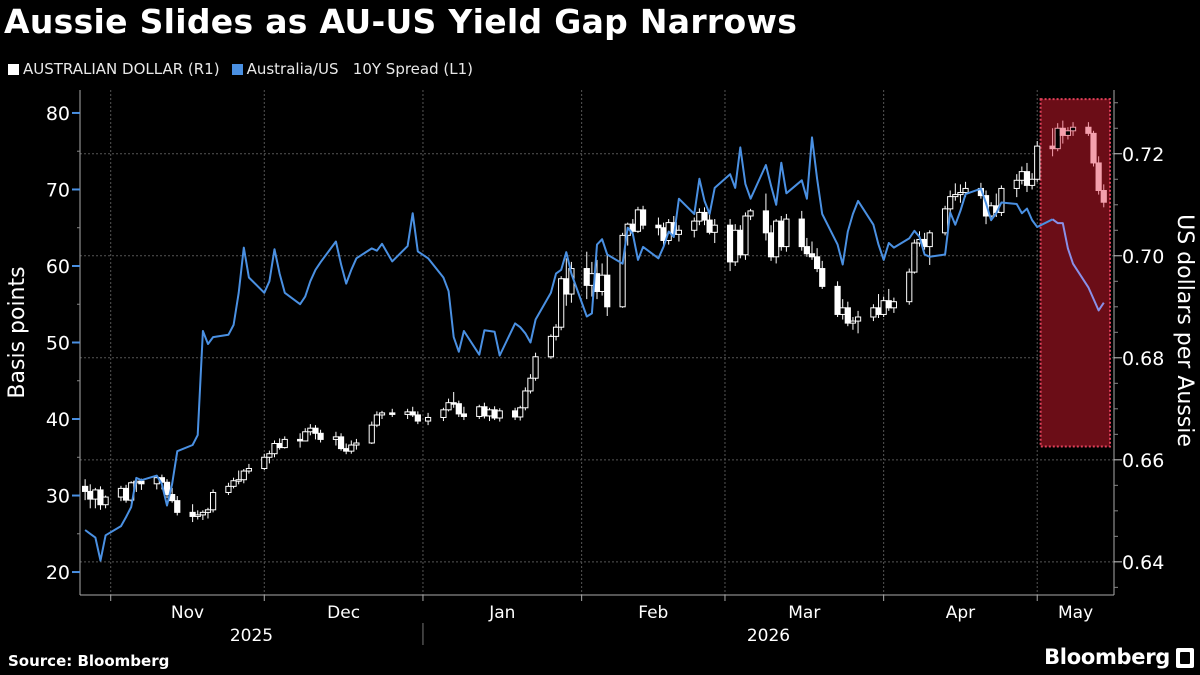  What do you see at coordinates (804, 613) in the screenshot?
I see `x-month-label: Mar` at bounding box center [804, 613].